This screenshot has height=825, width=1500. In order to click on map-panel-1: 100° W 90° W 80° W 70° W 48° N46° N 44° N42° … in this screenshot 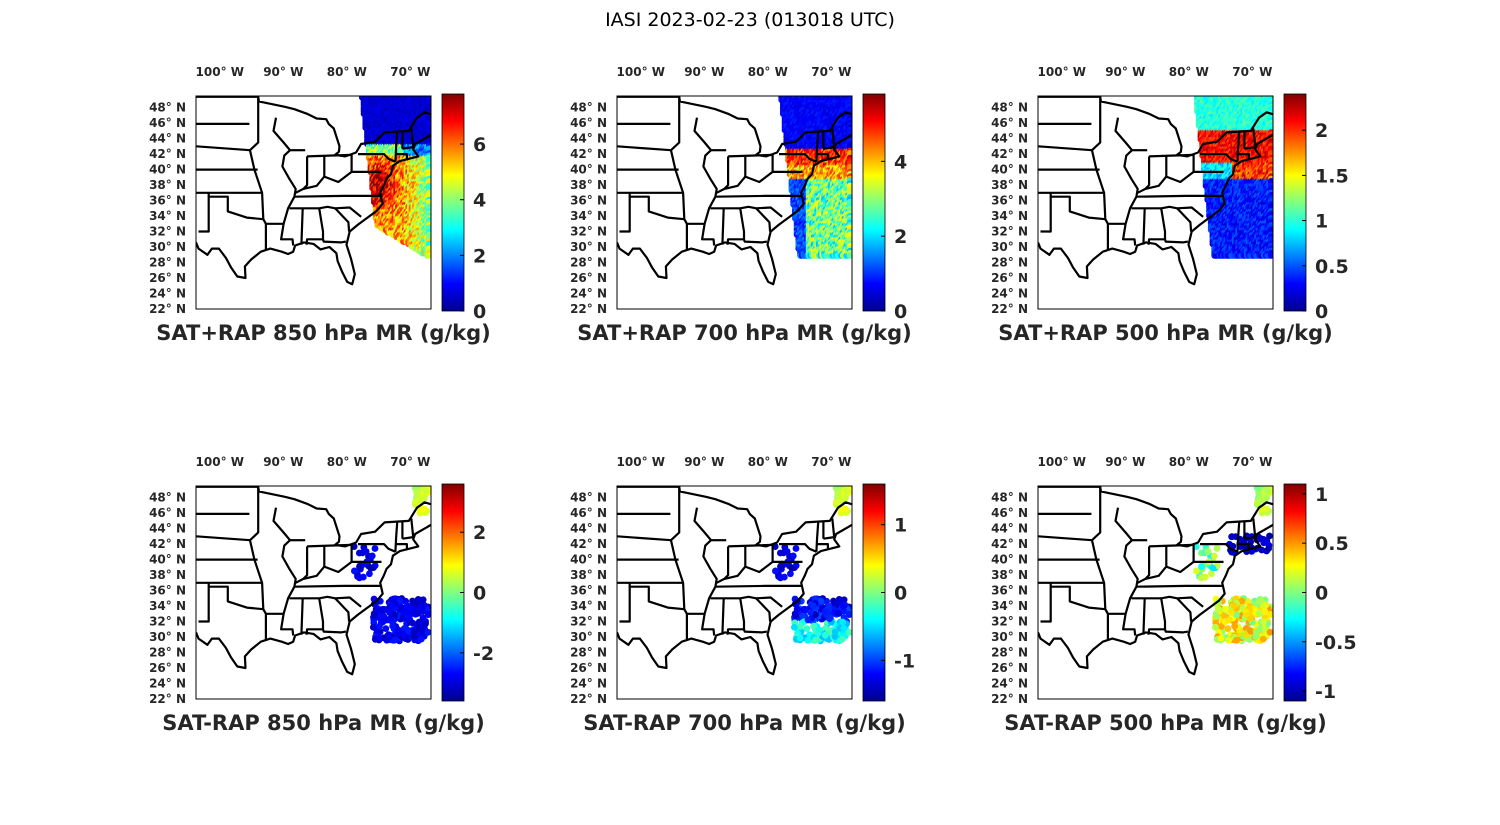, I will do `click(320, 205)`.